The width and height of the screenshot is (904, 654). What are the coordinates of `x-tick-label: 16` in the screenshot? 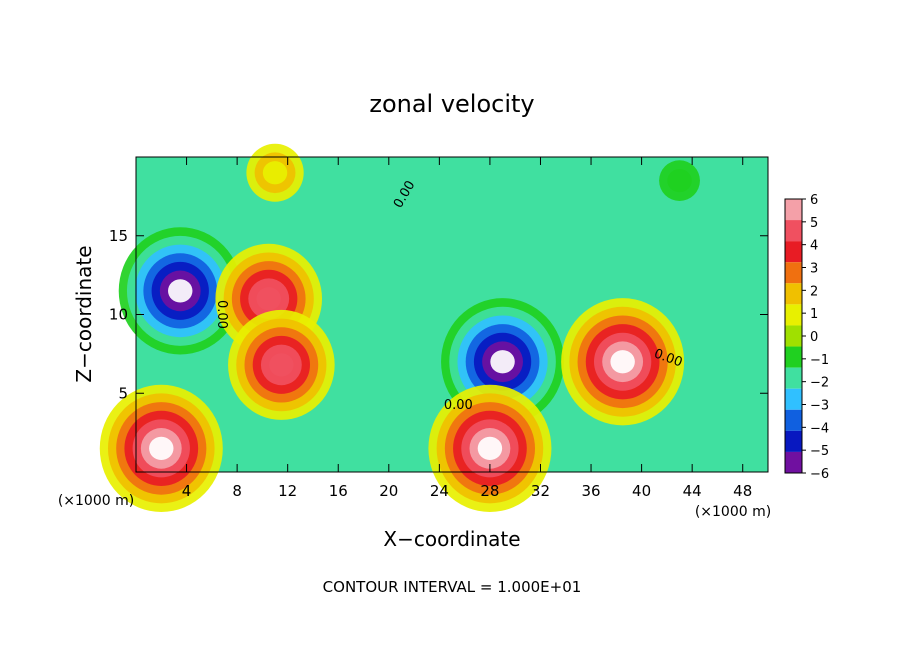 It's located at (338, 491).